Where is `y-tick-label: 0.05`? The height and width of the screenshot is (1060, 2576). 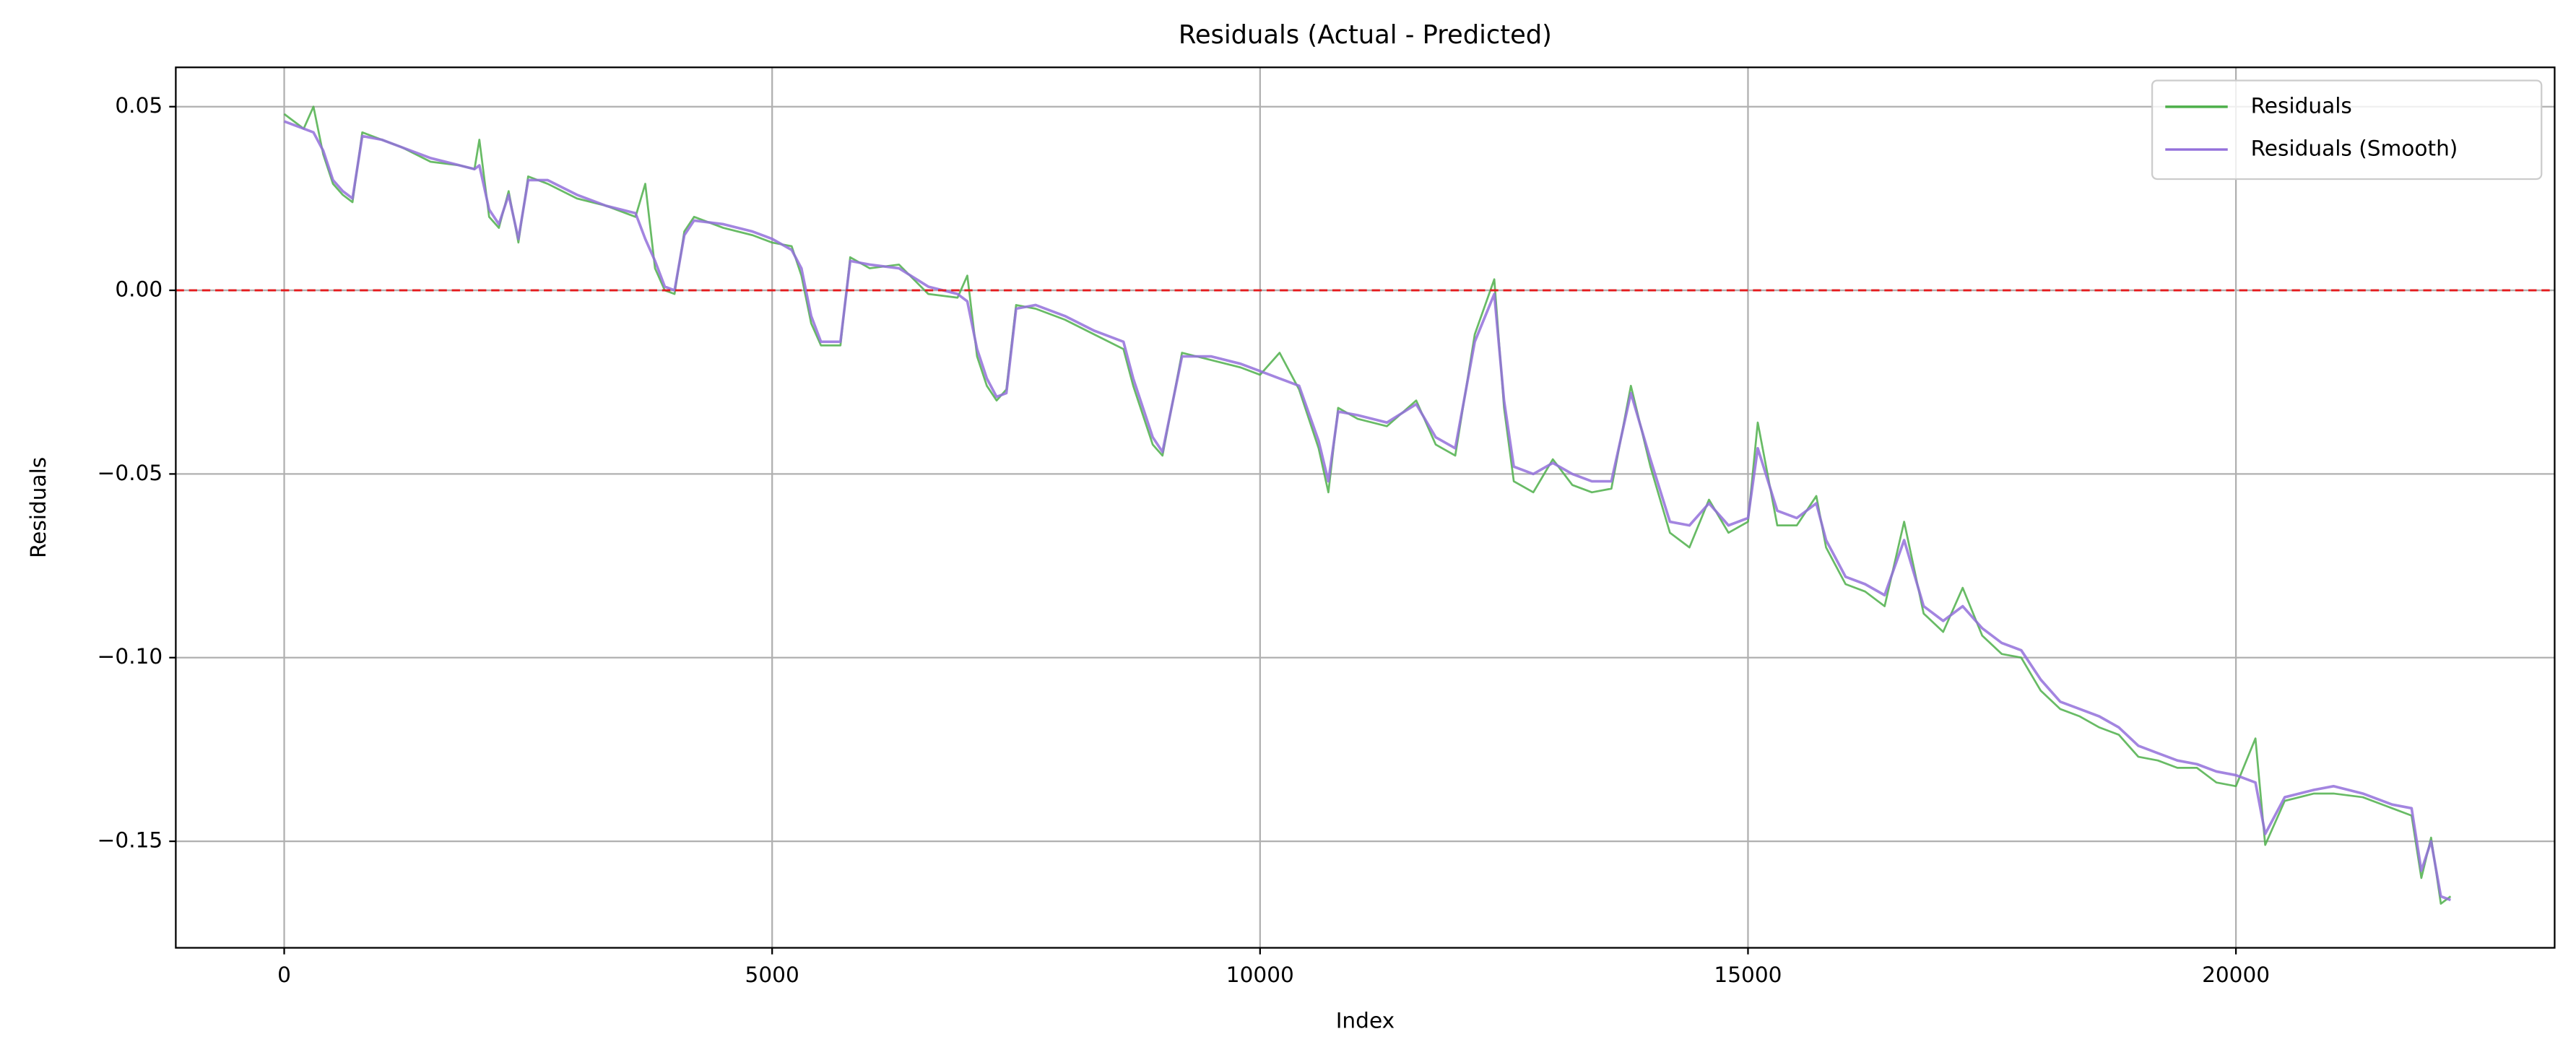 y-tick-label: 0.05 is located at coordinates (138, 105).